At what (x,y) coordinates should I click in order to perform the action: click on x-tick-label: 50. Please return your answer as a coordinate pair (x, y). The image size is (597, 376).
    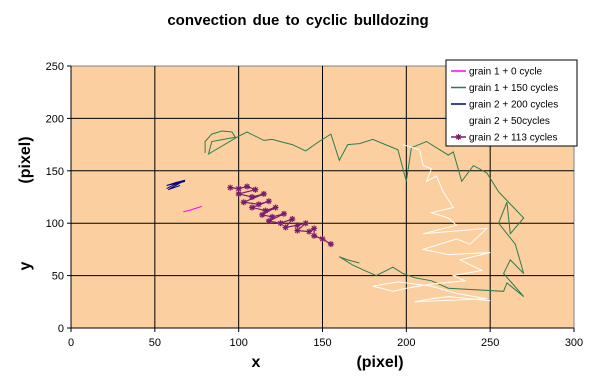
    Looking at the image, I should click on (155, 343).